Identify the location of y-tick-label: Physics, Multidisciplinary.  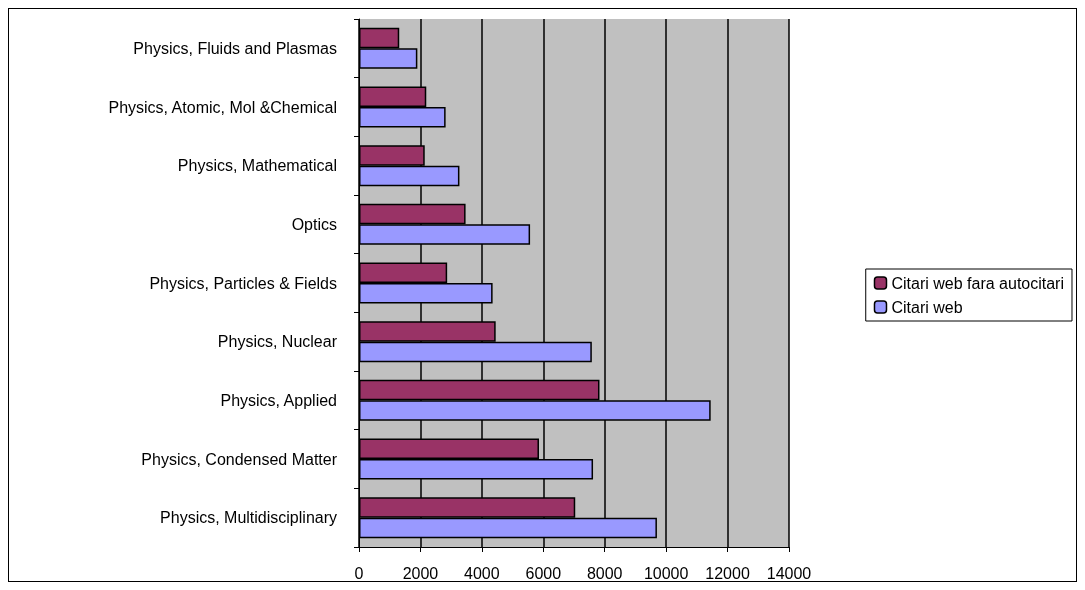
(248, 518).